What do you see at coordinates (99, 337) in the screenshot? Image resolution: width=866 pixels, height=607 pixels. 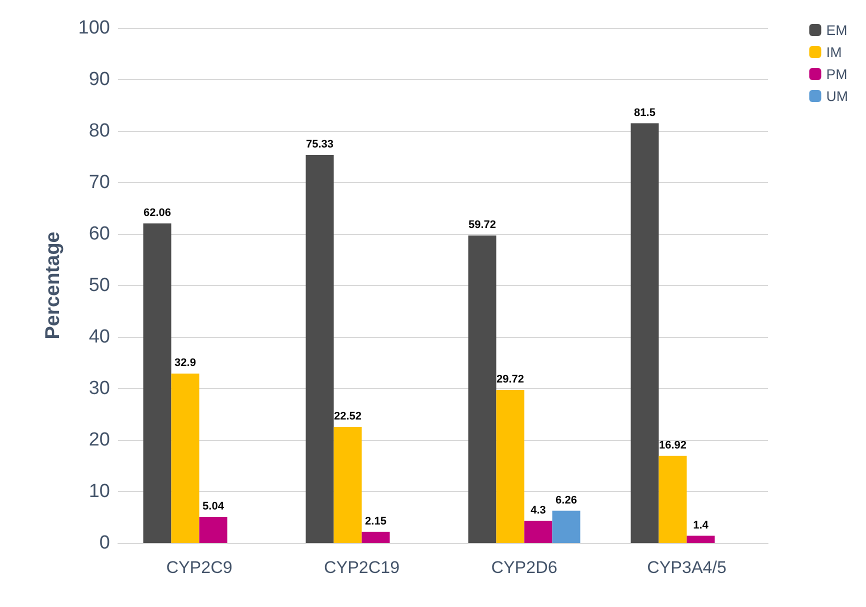 I see `y-tick-label: 40` at bounding box center [99, 337].